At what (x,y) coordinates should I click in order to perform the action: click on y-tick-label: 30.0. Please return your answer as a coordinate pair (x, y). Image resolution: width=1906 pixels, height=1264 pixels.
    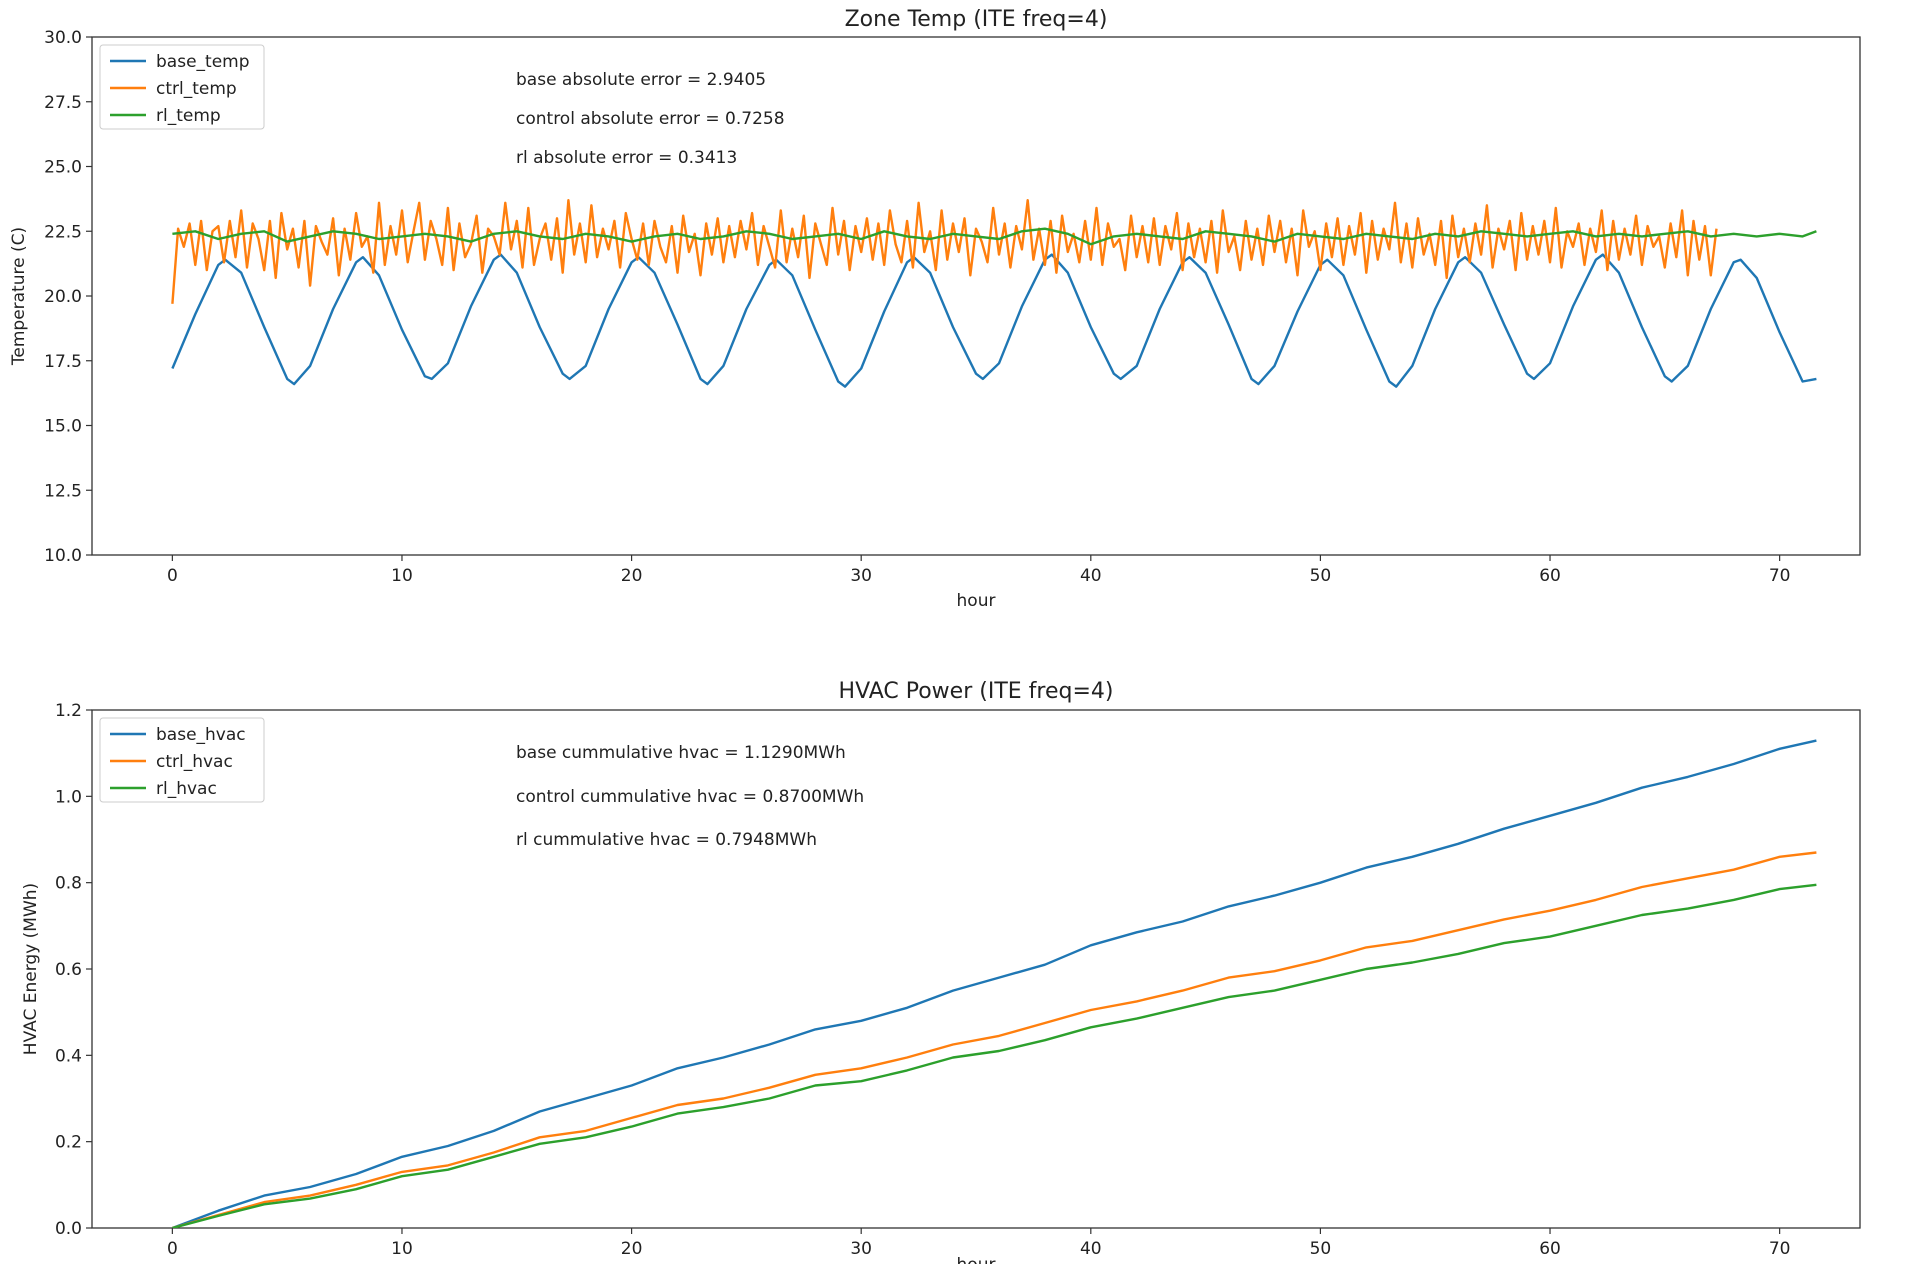
    Looking at the image, I should click on (63, 38).